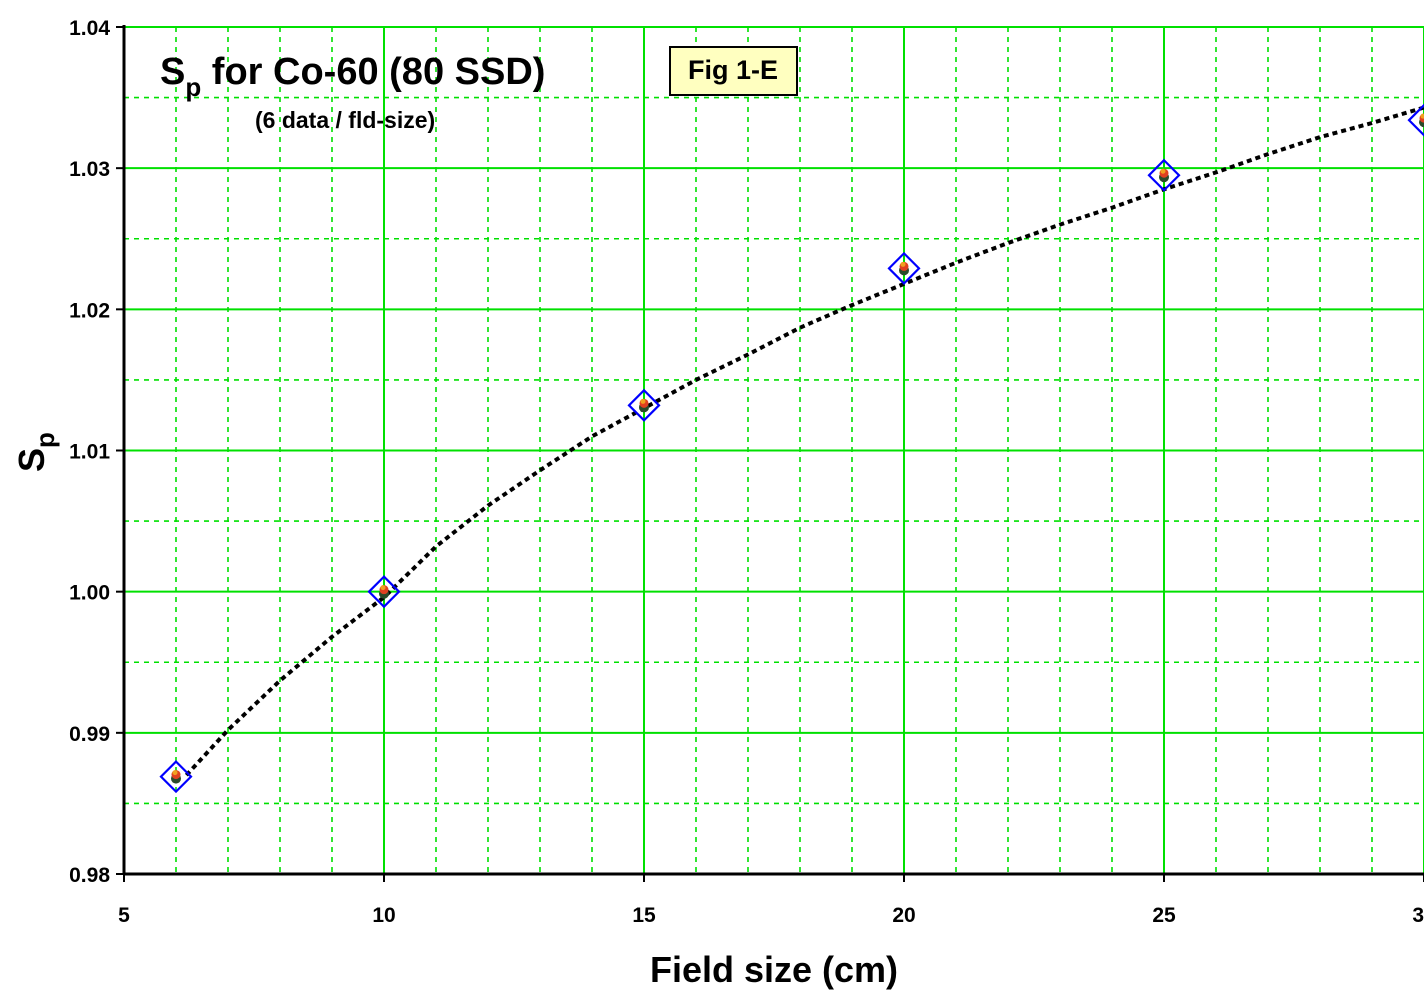  Describe the element at coordinates (89, 28) in the screenshot. I see `y-tick-label: 1.04` at that location.